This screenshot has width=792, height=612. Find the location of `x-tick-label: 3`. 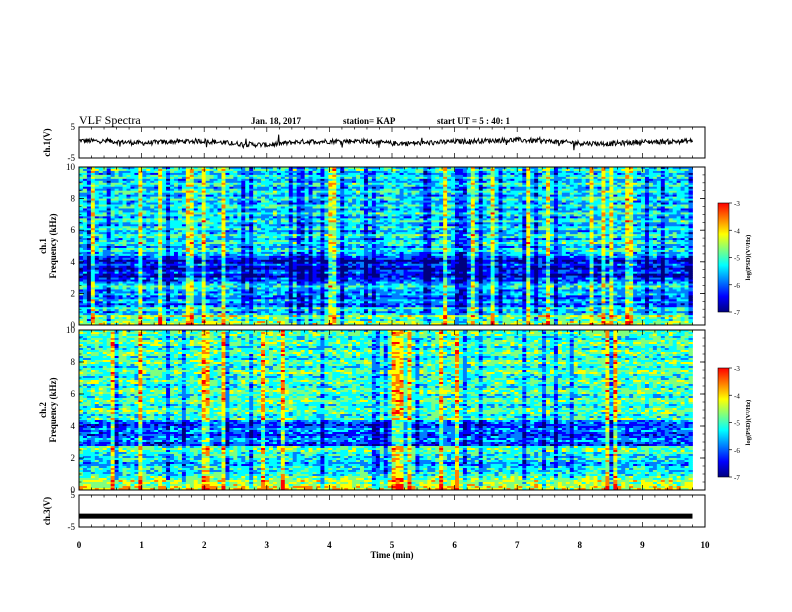

x-tick-label: 3 is located at coordinates (267, 545).